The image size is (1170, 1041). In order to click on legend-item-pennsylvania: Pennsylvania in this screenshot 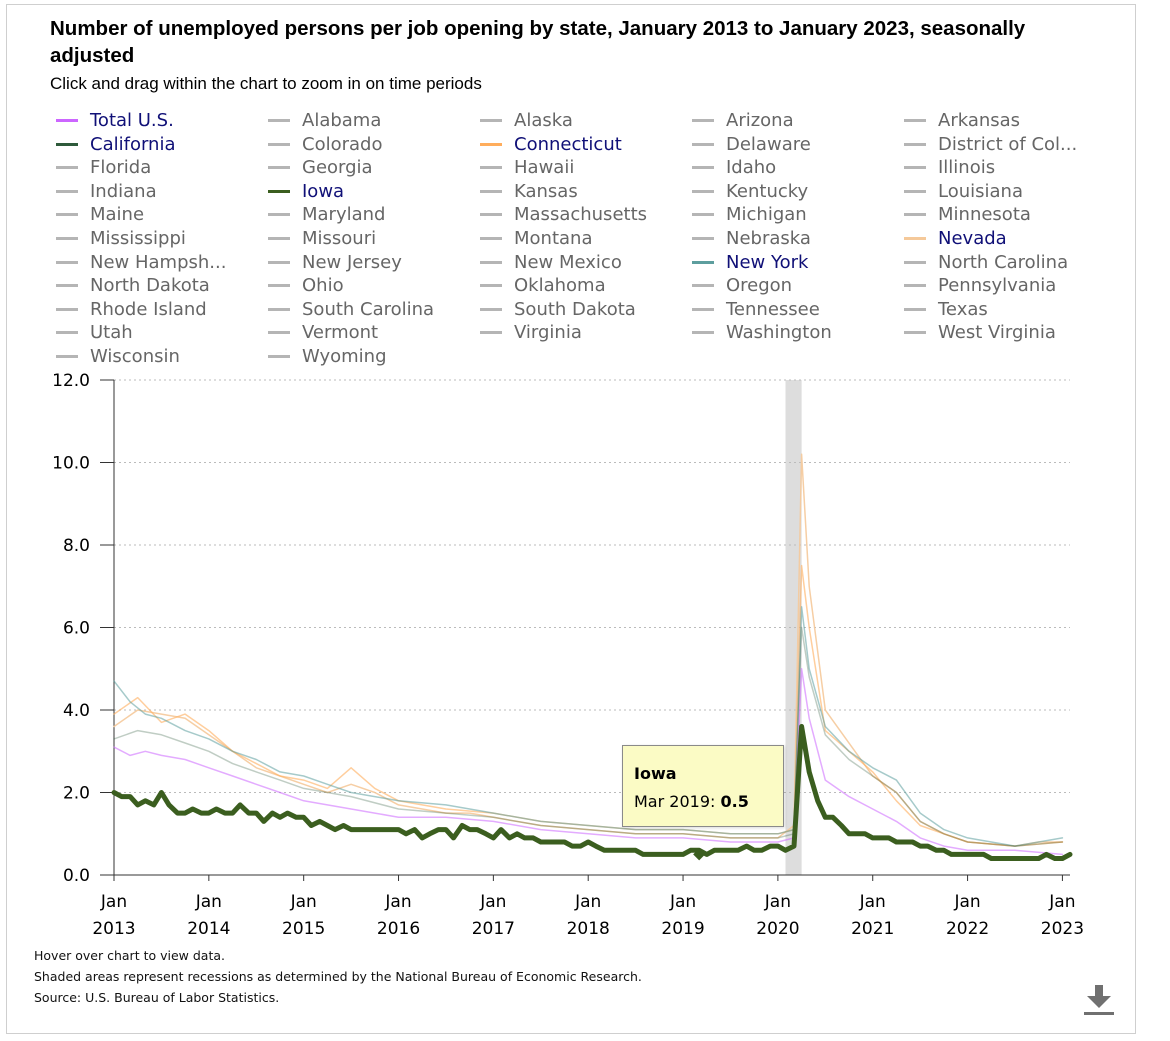, I will do `click(980, 285)`.